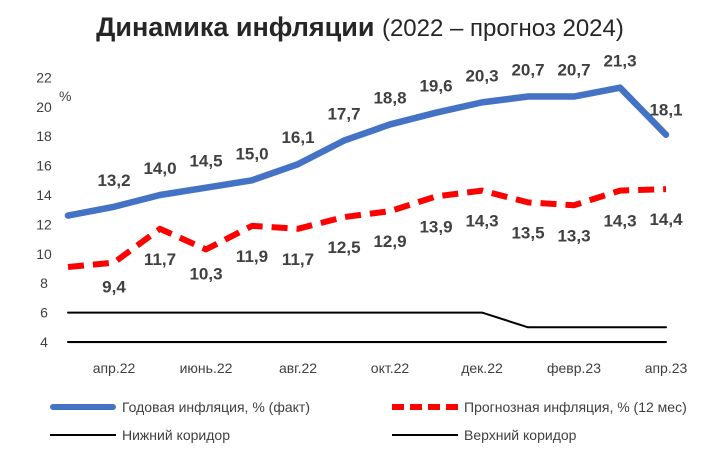 This screenshot has height=451, width=720. I want to click on legend-item-upper-corridor: Верхний коридор, so click(484, 435).